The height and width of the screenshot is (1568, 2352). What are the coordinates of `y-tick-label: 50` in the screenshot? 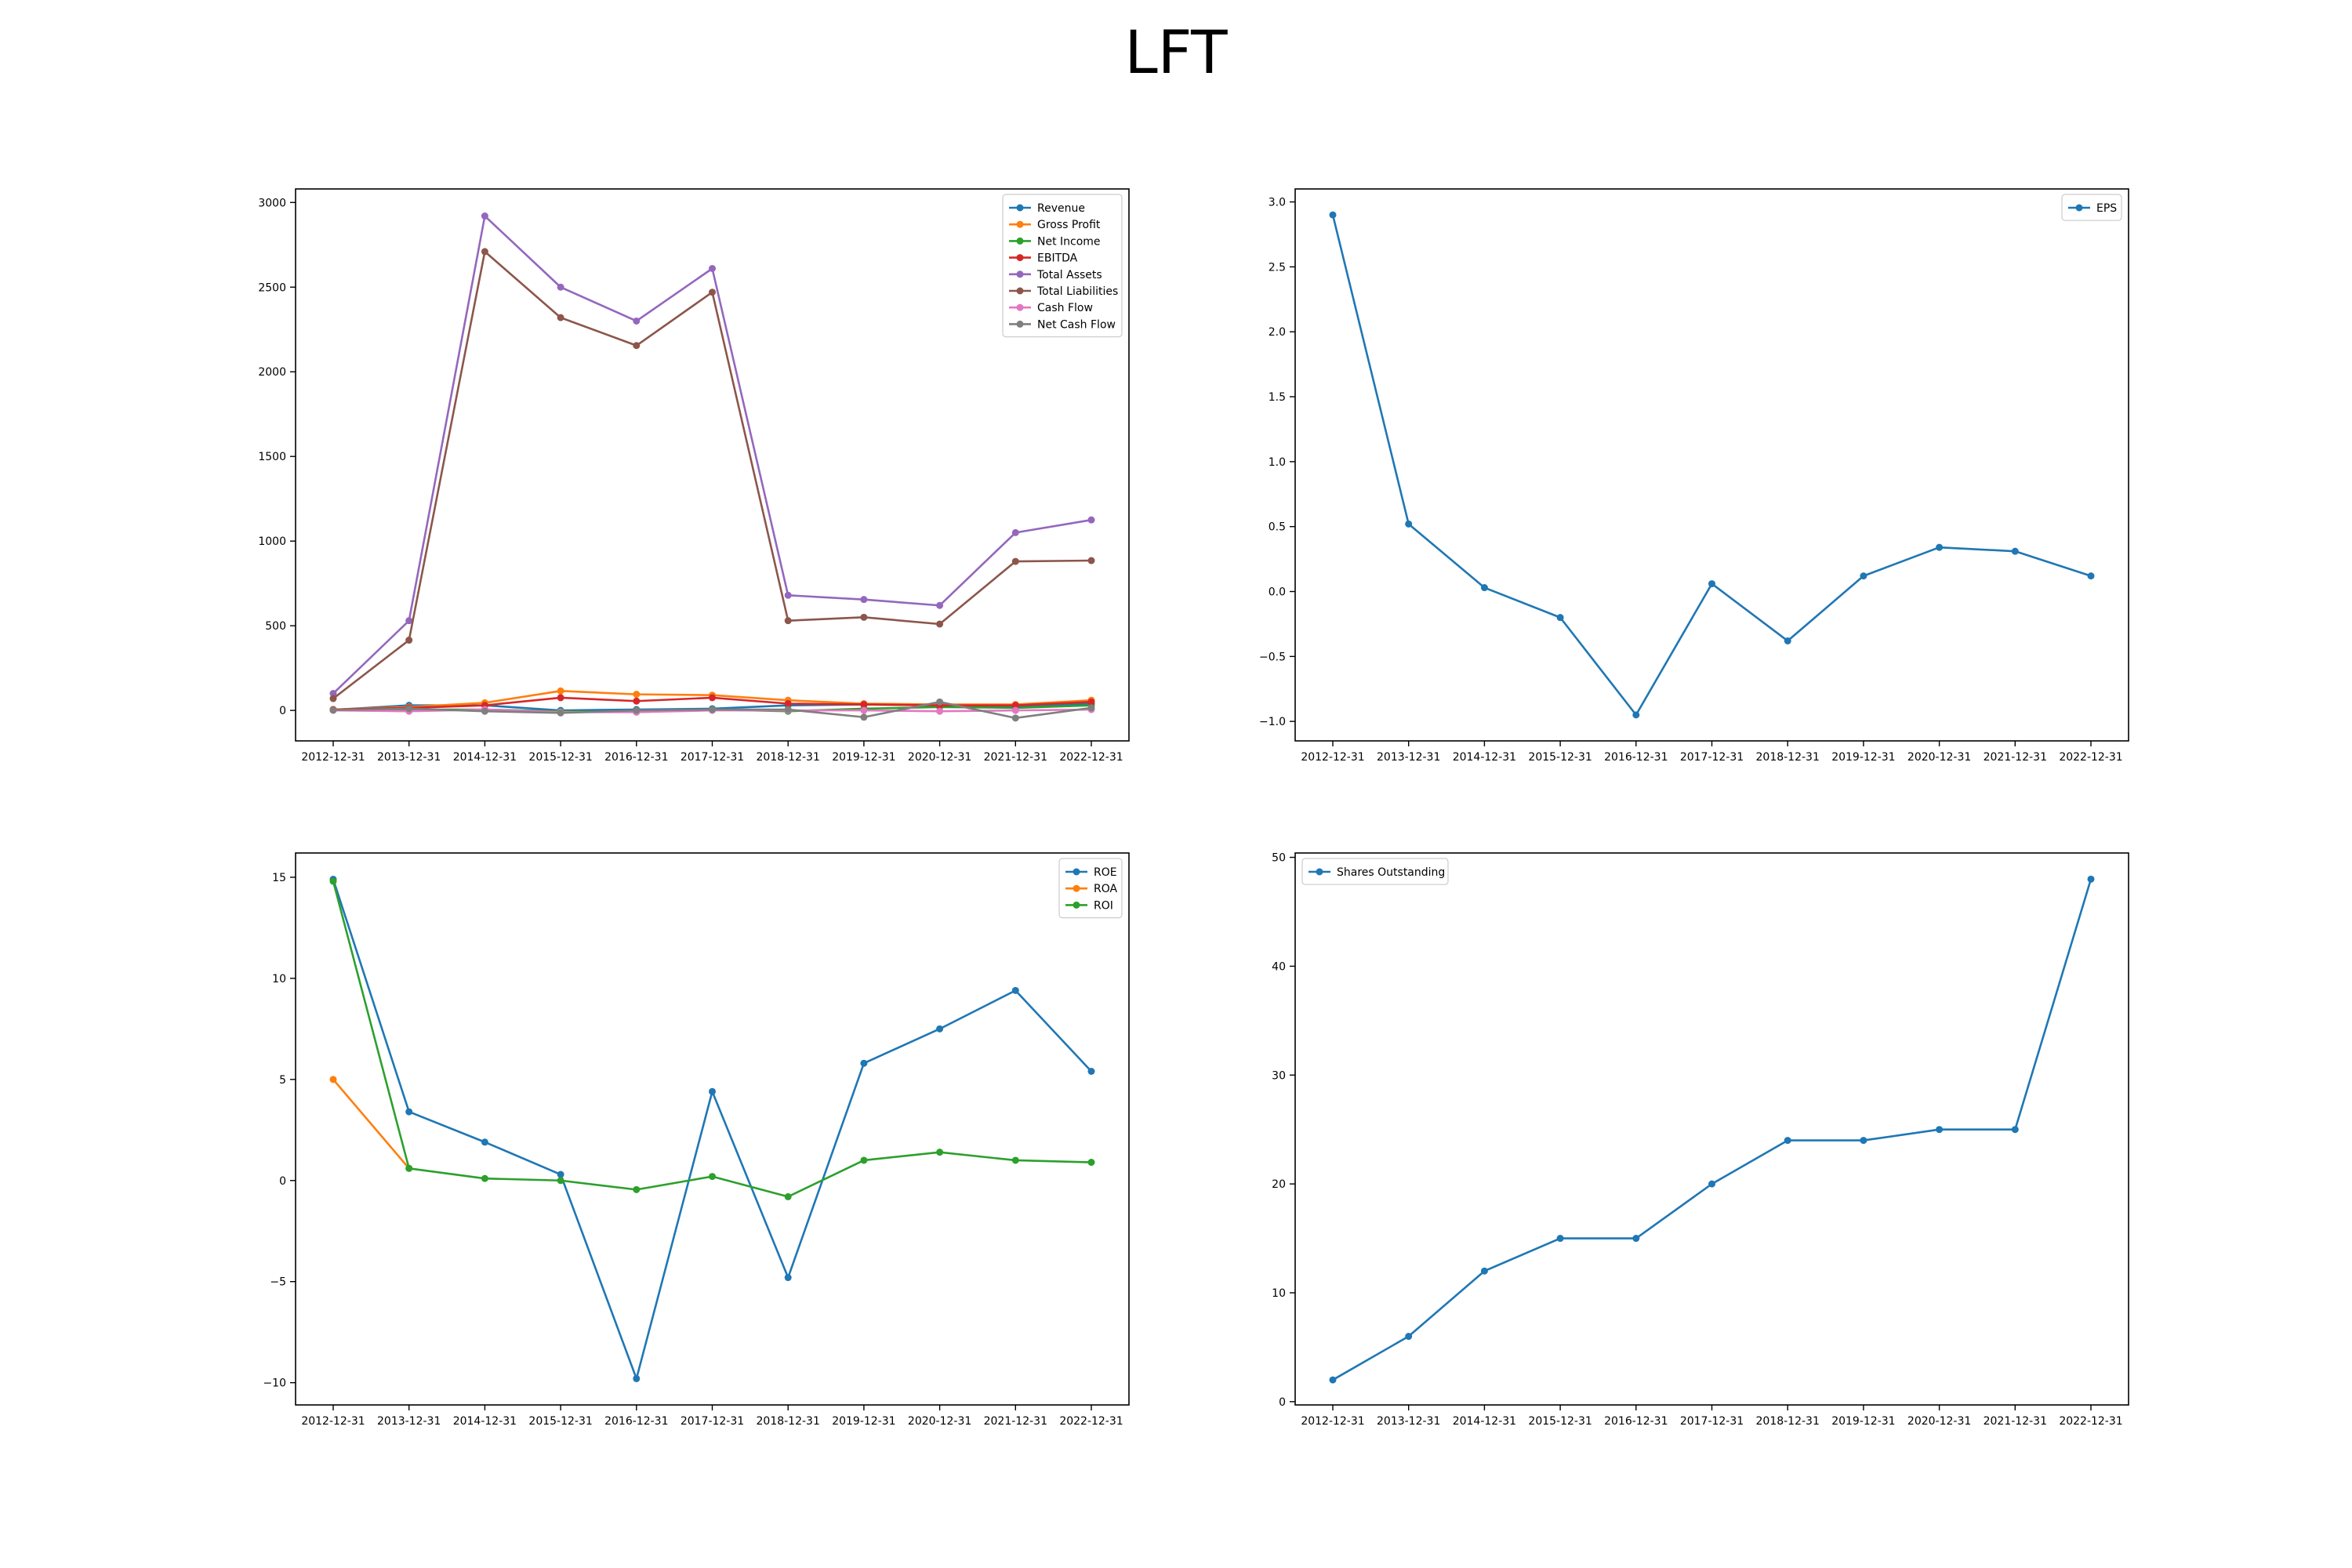 It's located at (1279, 859).